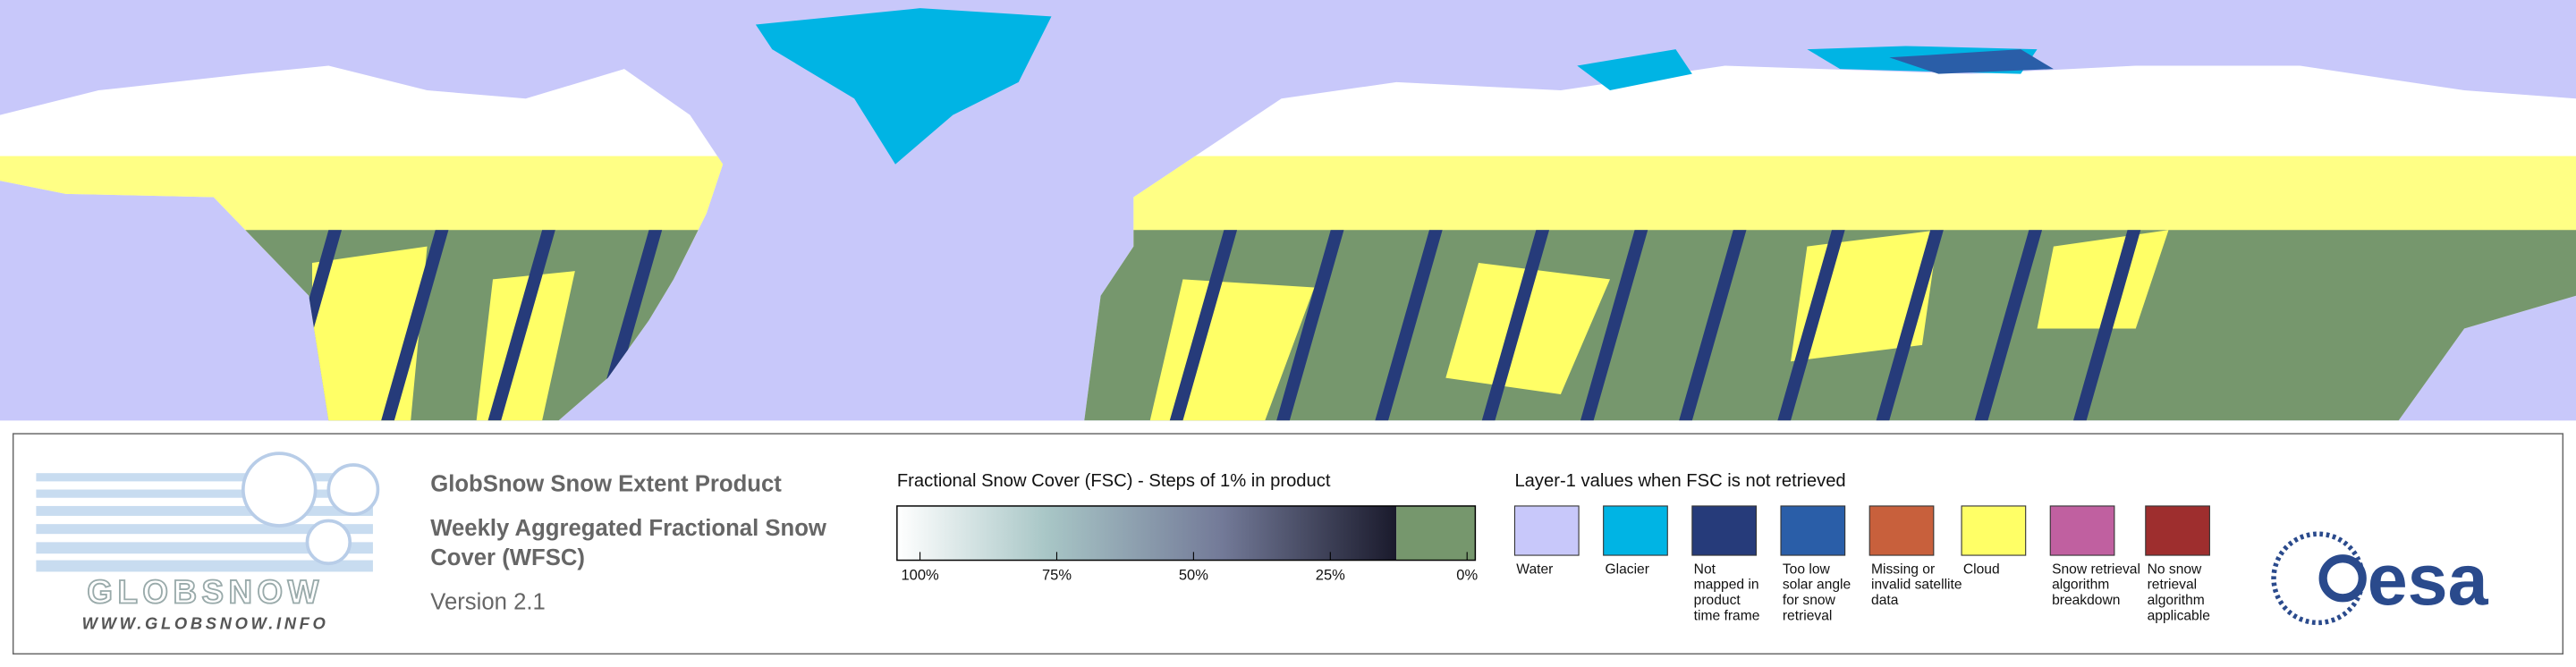 Image resolution: width=2576 pixels, height=667 pixels. I want to click on greenland, so click(903, 86).